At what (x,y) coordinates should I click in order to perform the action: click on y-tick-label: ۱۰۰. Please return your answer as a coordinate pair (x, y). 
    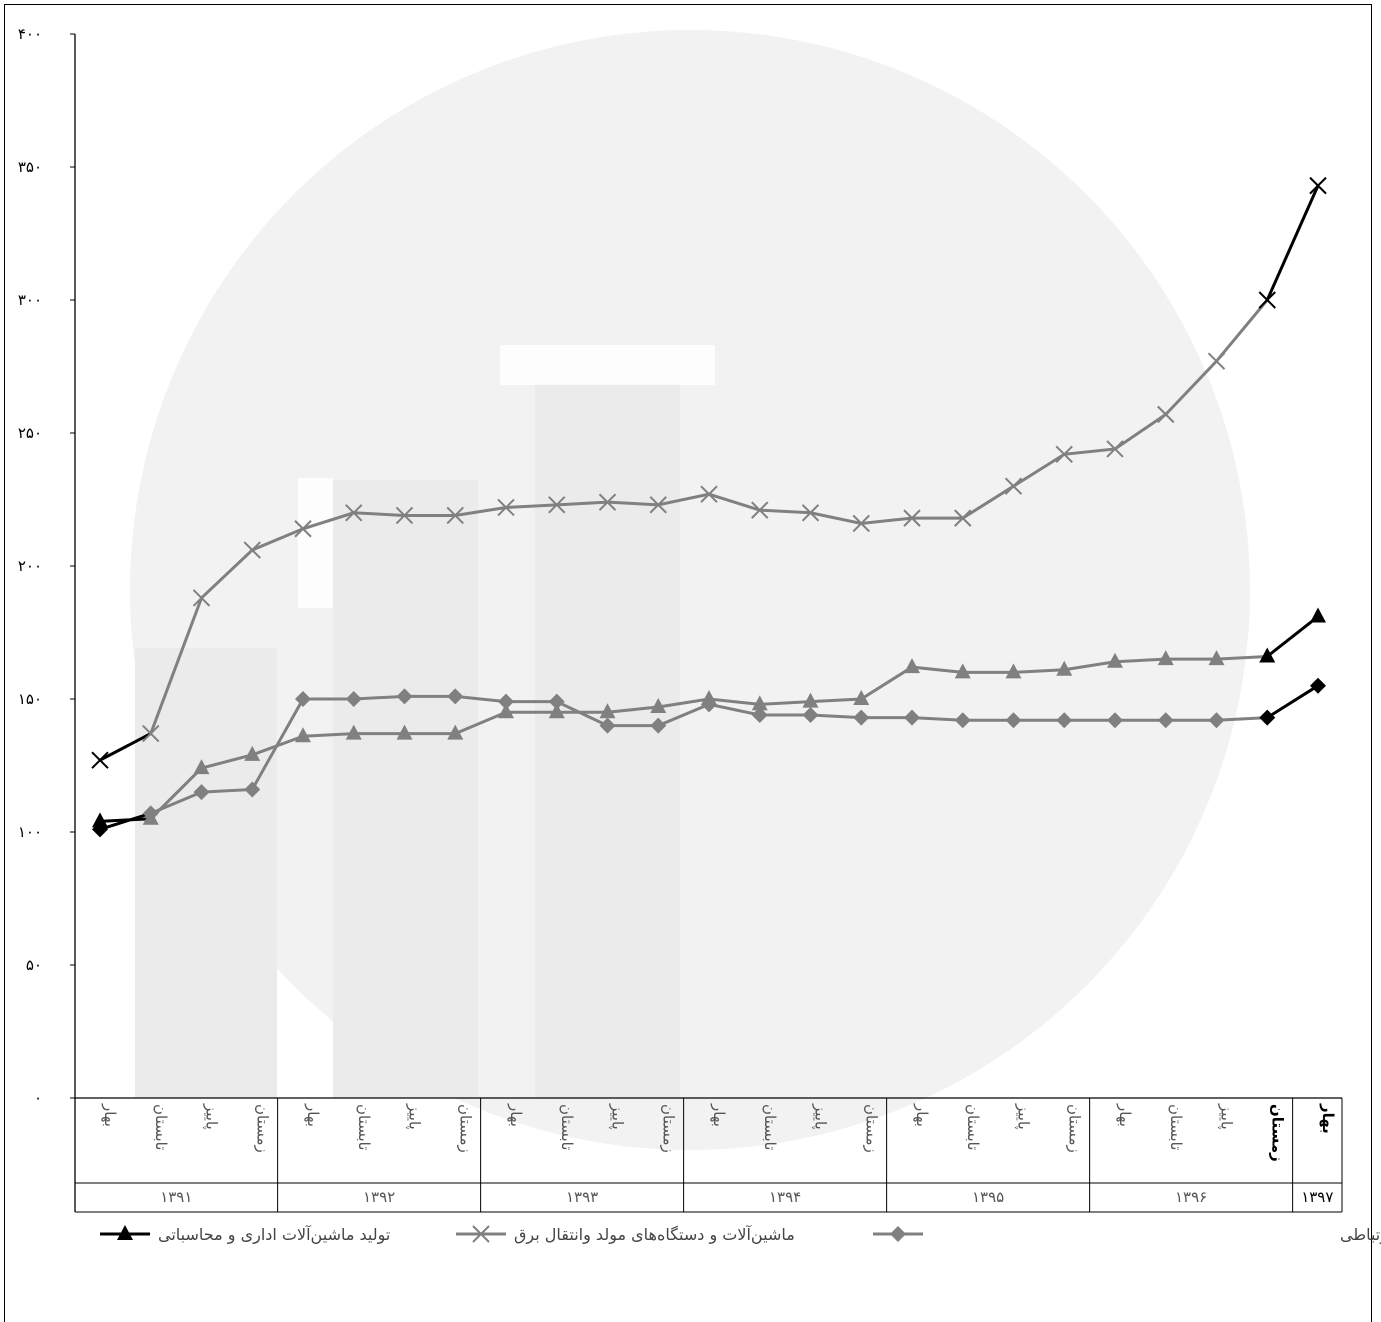
    Looking at the image, I should click on (30, 832).